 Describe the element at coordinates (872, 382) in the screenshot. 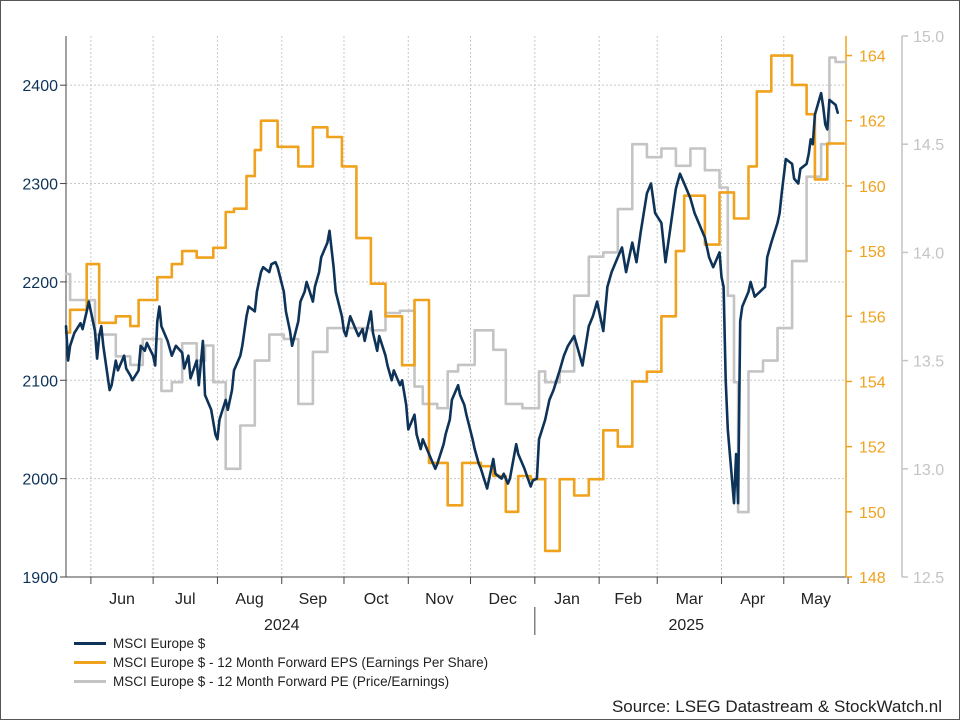

I see `eps-axis-label: 154` at that location.